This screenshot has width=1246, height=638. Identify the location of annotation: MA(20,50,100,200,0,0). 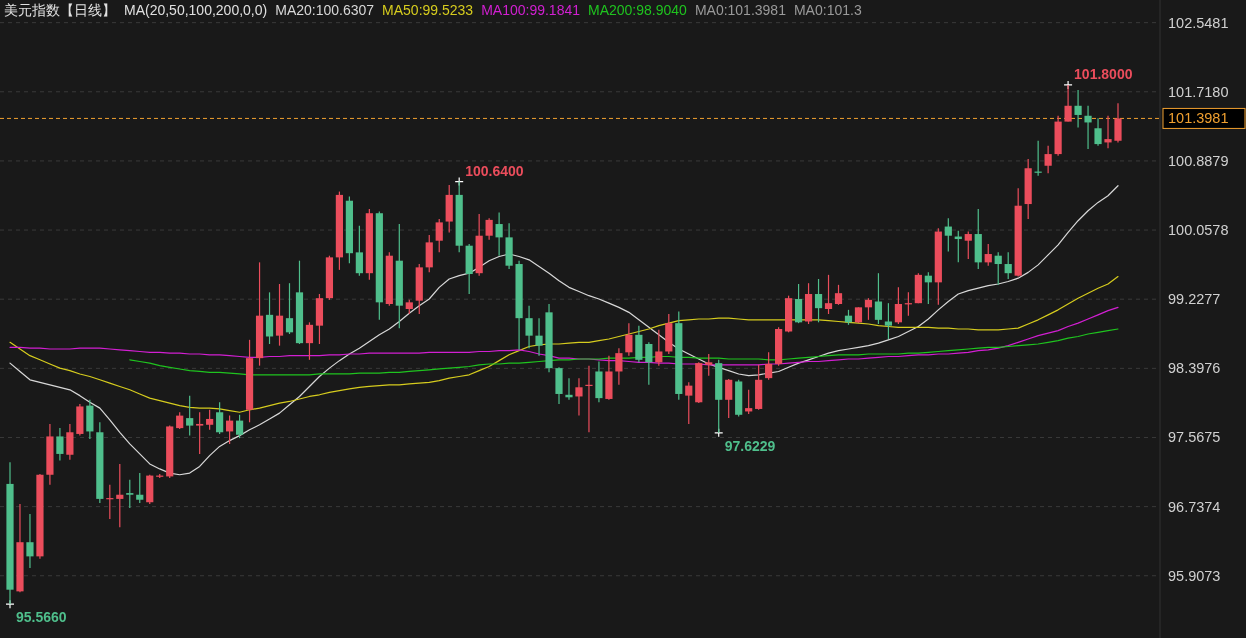
(196, 10).